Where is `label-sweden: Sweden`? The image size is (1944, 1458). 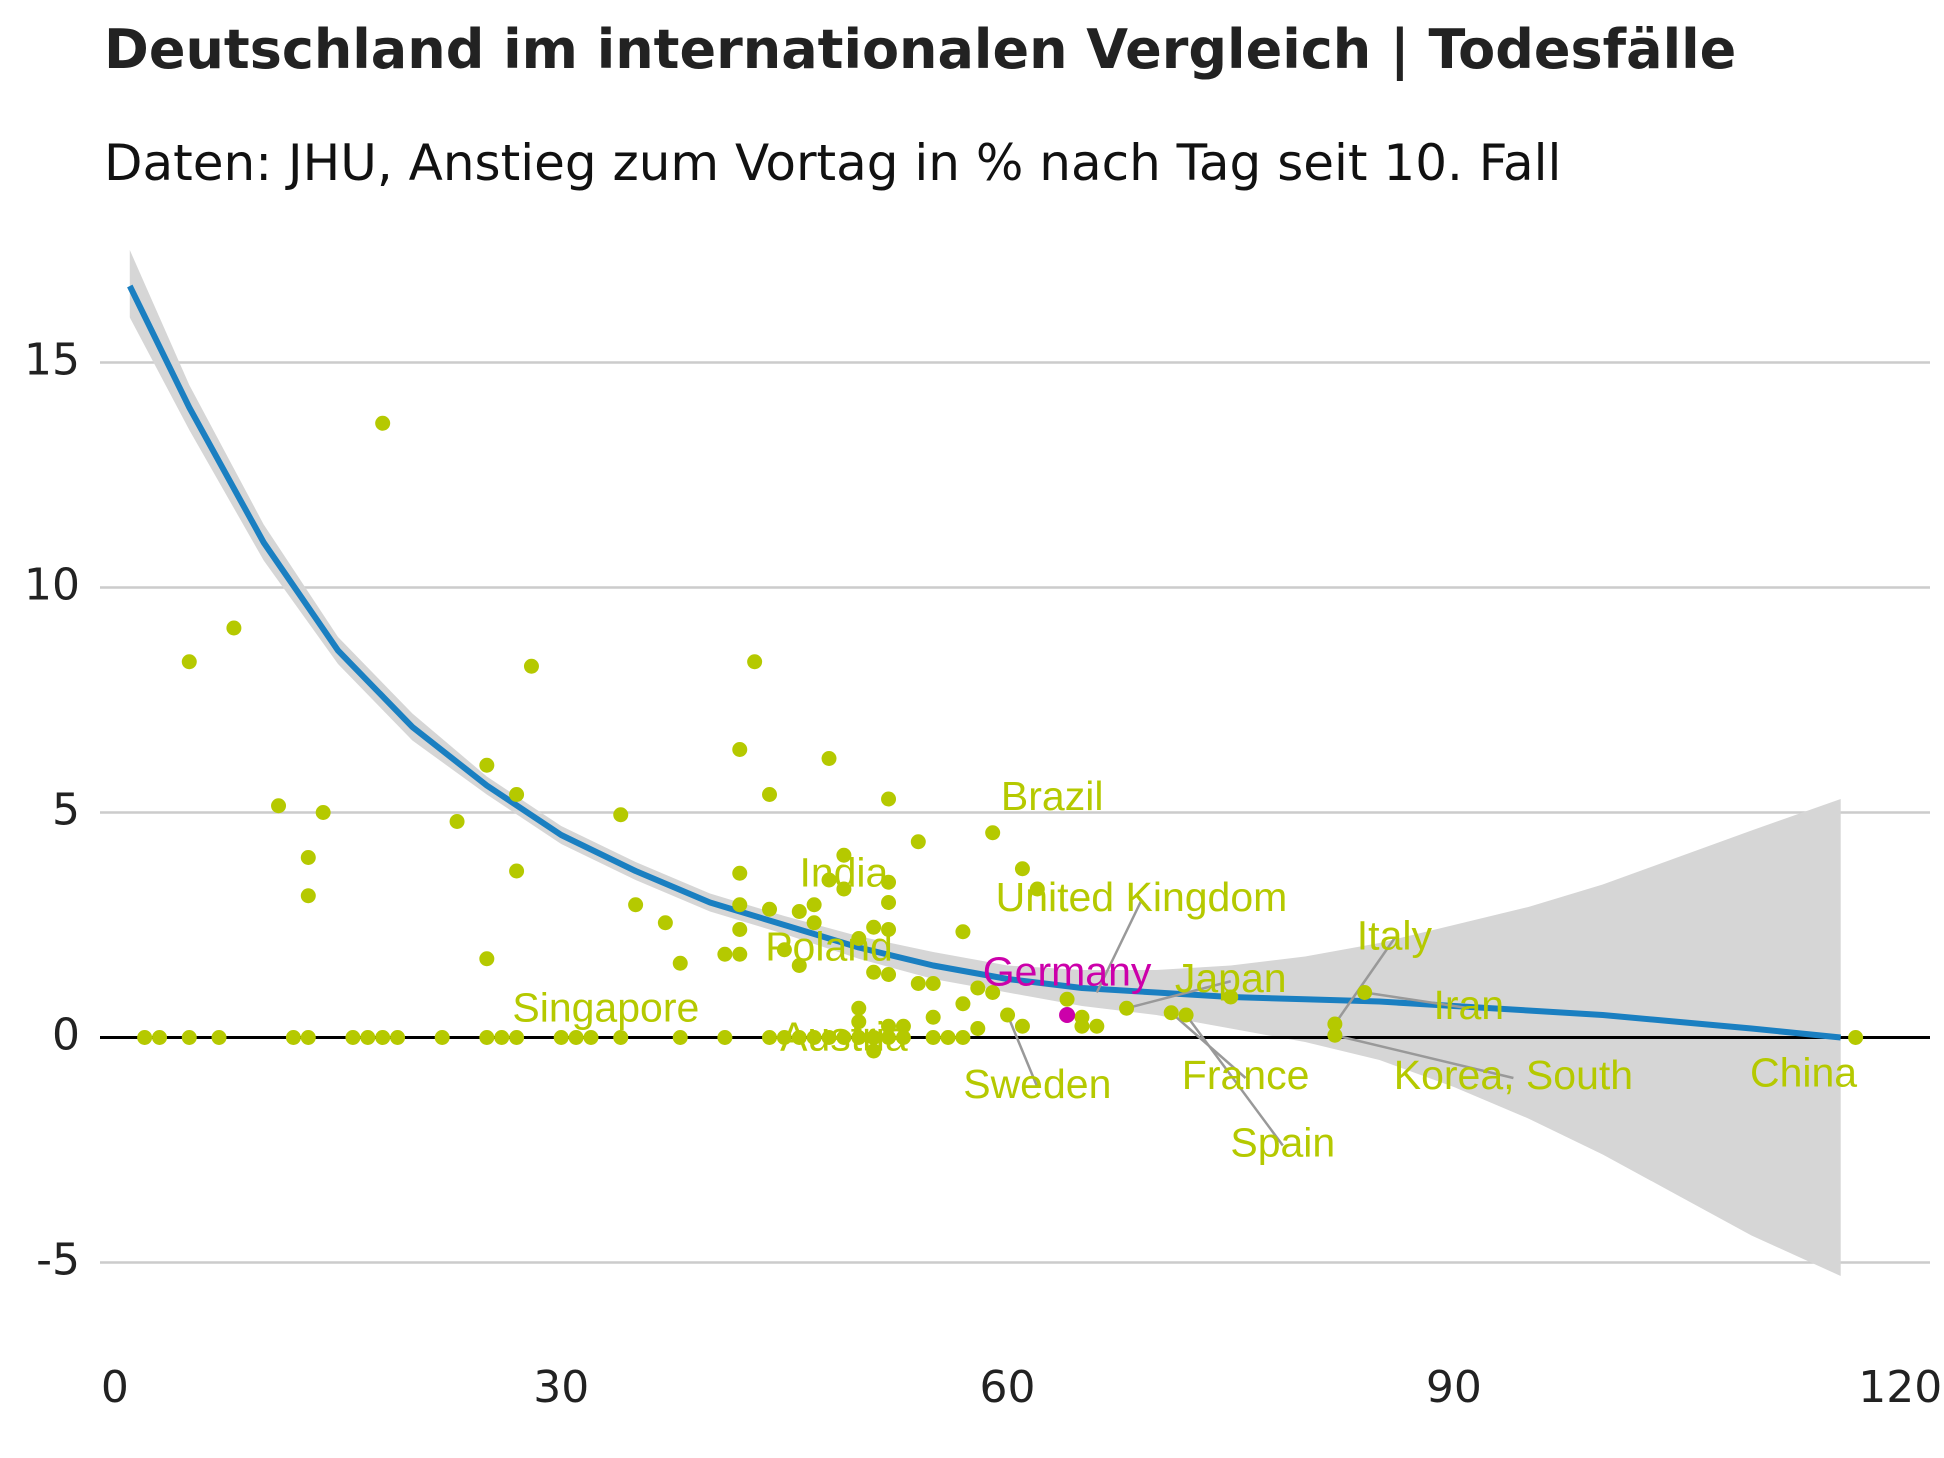
label-sweden: Sweden is located at coordinates (1037, 1084).